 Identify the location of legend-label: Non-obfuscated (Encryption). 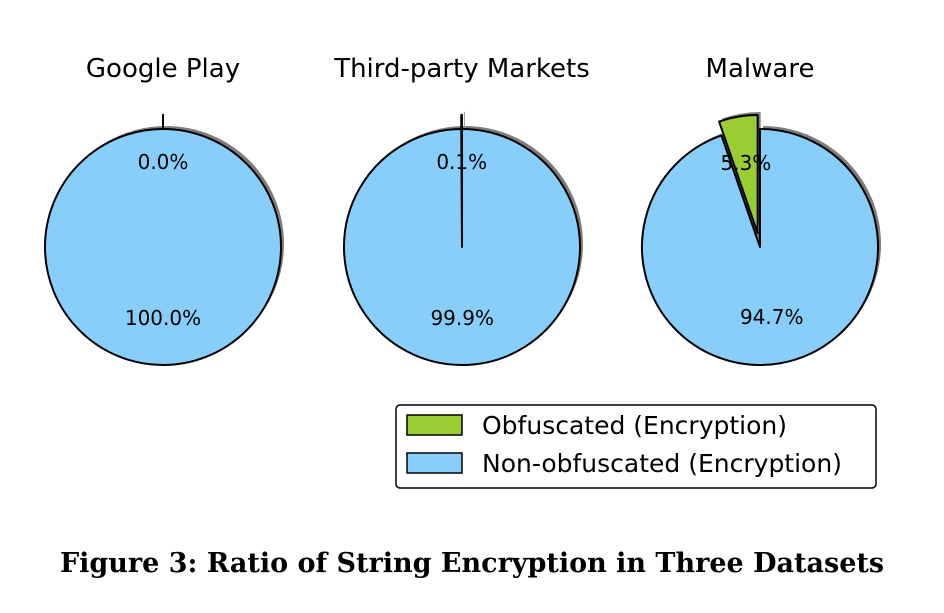
(662, 463).